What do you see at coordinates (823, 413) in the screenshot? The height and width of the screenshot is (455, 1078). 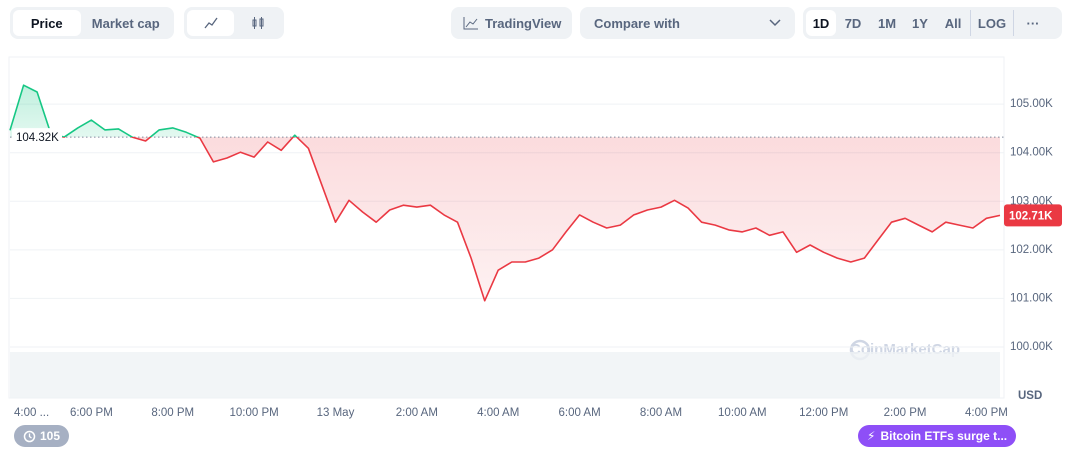 I see `x-tick-label: 12:00 PM` at bounding box center [823, 413].